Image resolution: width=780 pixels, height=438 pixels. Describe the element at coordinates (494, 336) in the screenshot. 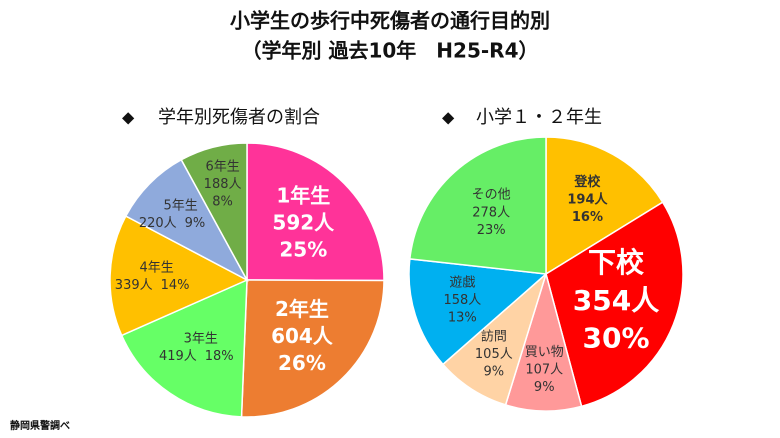

I see `slice-label: 訪問` at that location.